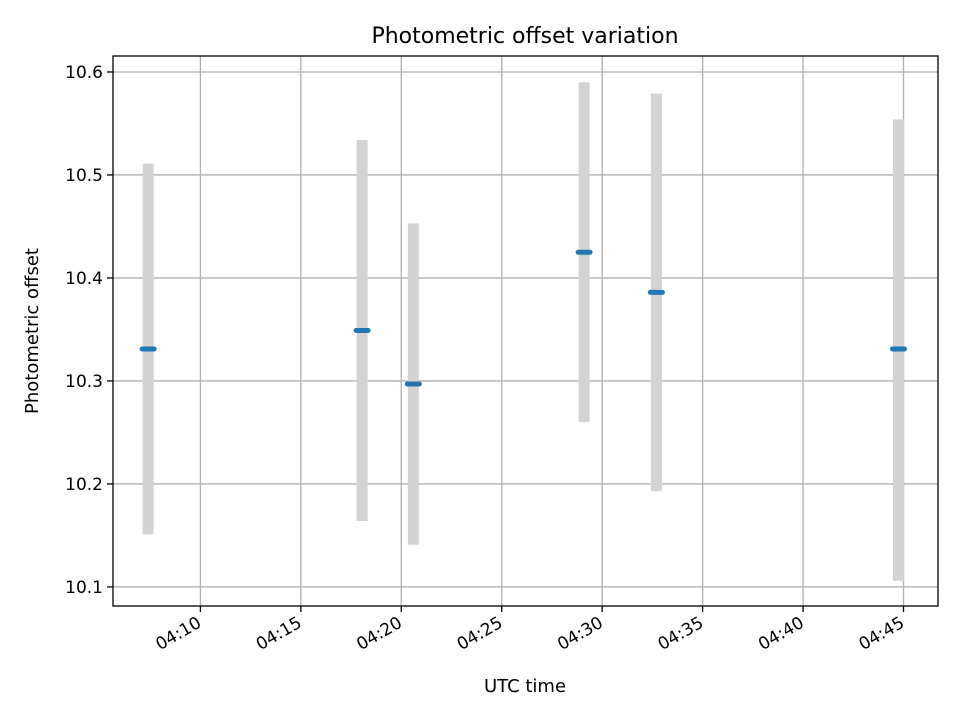 This screenshot has width=960, height=720. I want to click on y-tick-label: 10.1, so click(84, 588).